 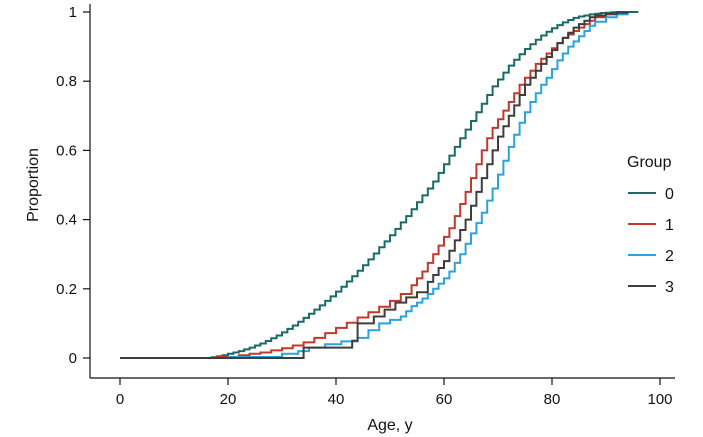 What do you see at coordinates (669, 256) in the screenshot?
I see `legend-label-2: 2` at bounding box center [669, 256].